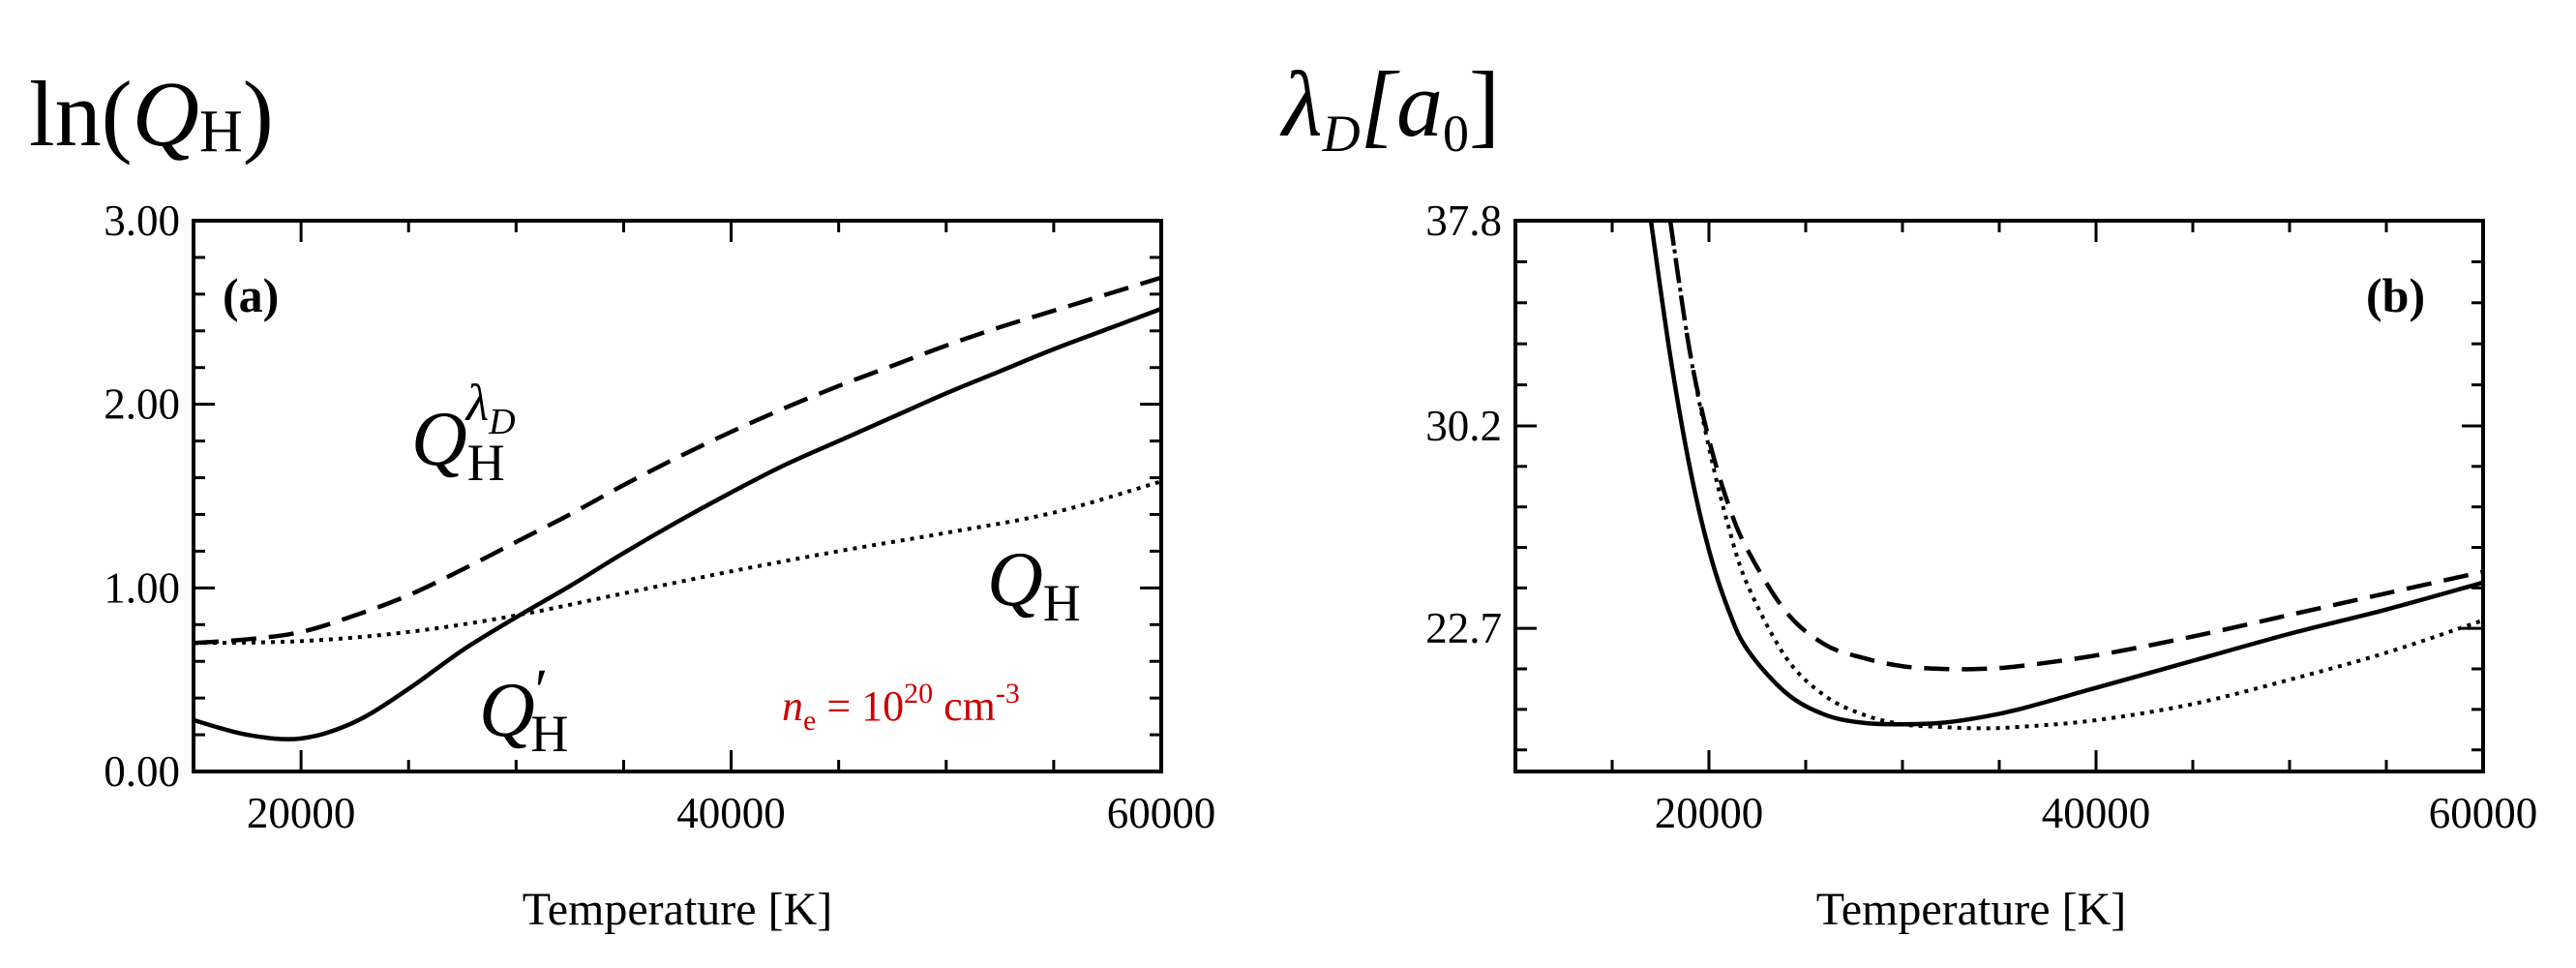  What do you see at coordinates (81, 114) in the screenshot?
I see `panel-a-ylabel-main: ln(` at bounding box center [81, 114].